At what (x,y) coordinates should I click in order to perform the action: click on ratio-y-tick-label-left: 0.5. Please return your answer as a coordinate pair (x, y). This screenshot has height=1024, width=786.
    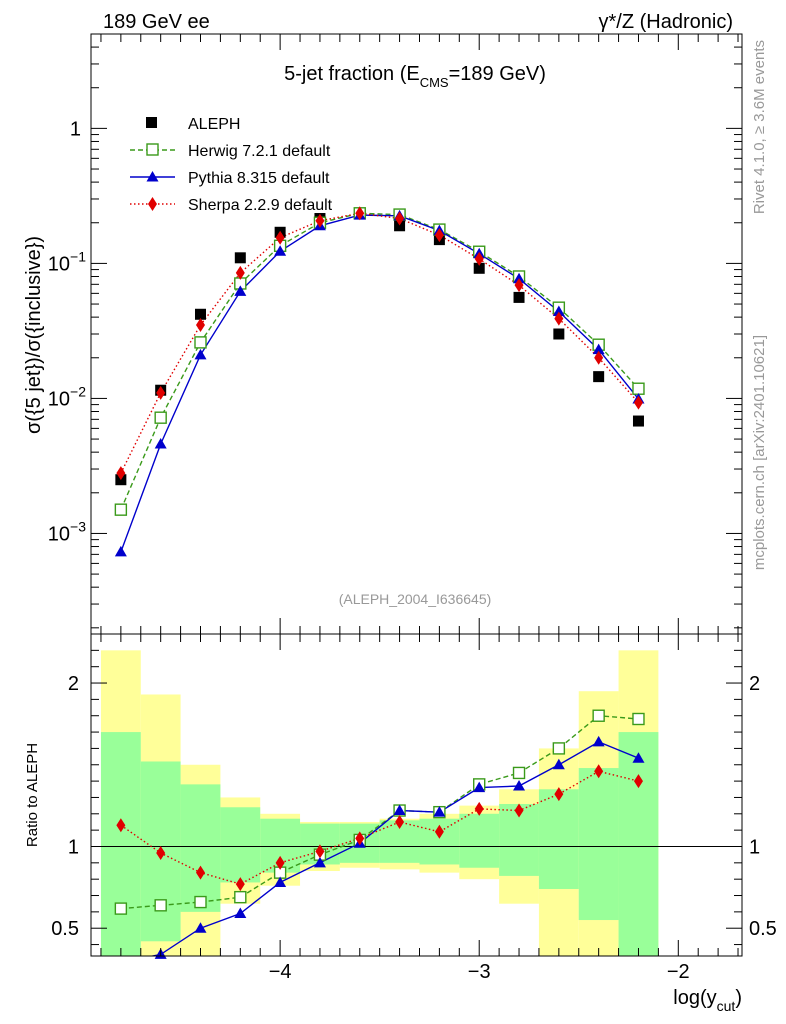
    Looking at the image, I should click on (65, 929).